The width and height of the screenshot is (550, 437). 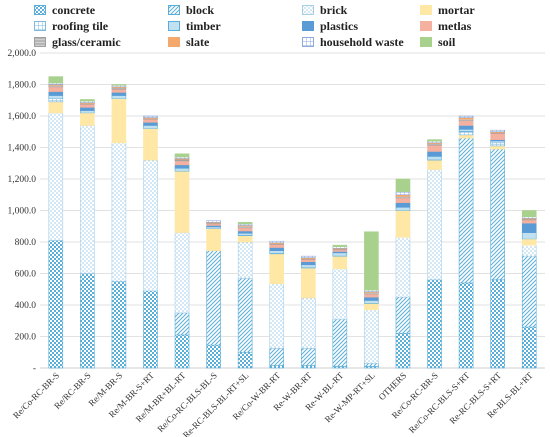 What do you see at coordinates (437, 42) in the screenshot?
I see `legend-item-soil: soil` at bounding box center [437, 42].